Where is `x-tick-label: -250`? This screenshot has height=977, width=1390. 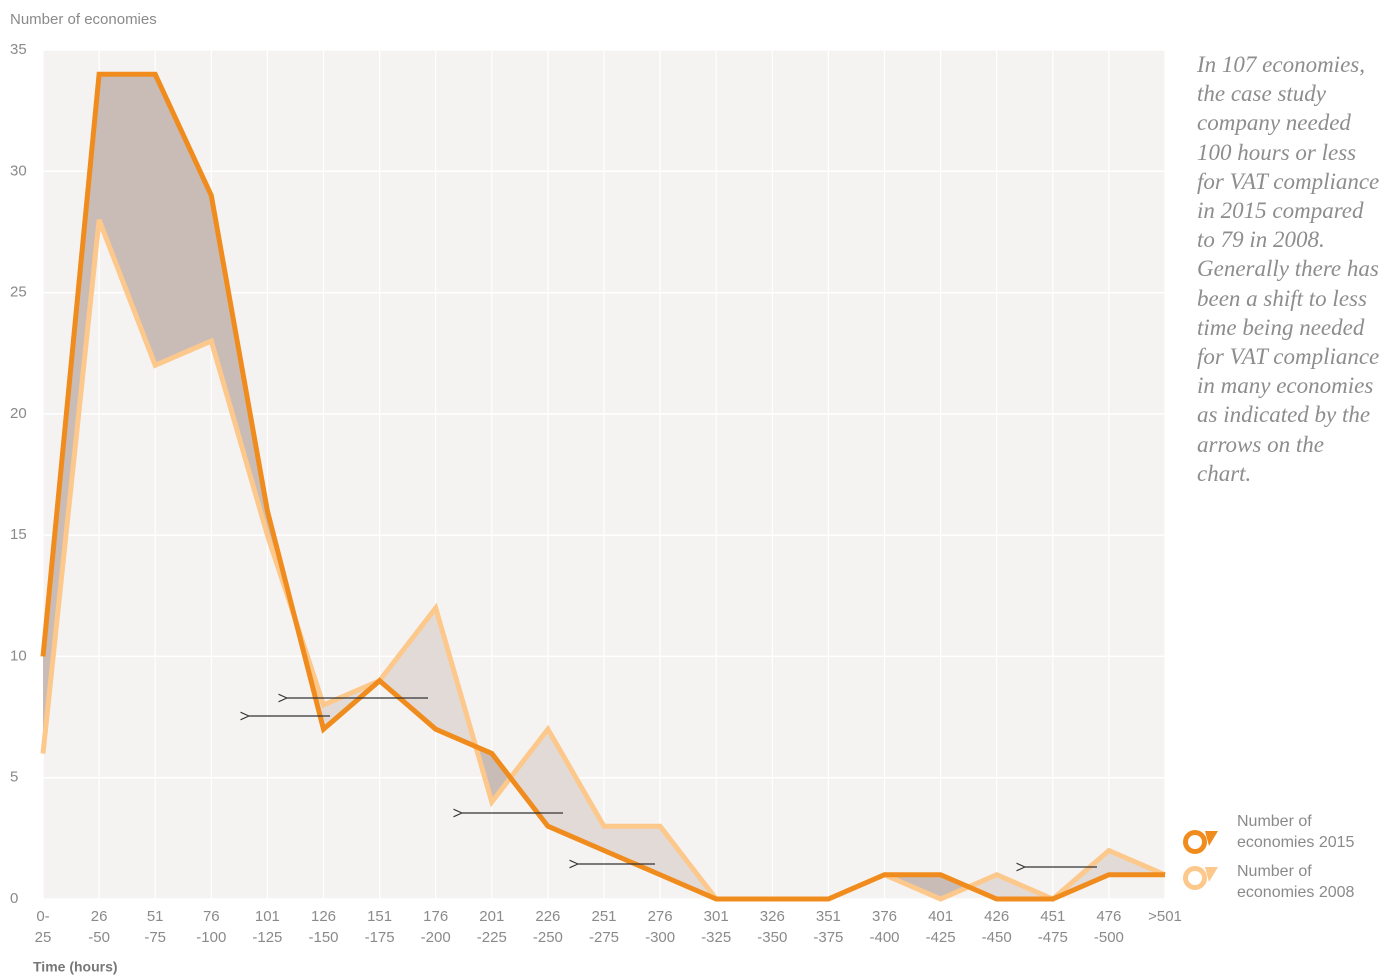
x-tick-label: -250 is located at coordinates (548, 937).